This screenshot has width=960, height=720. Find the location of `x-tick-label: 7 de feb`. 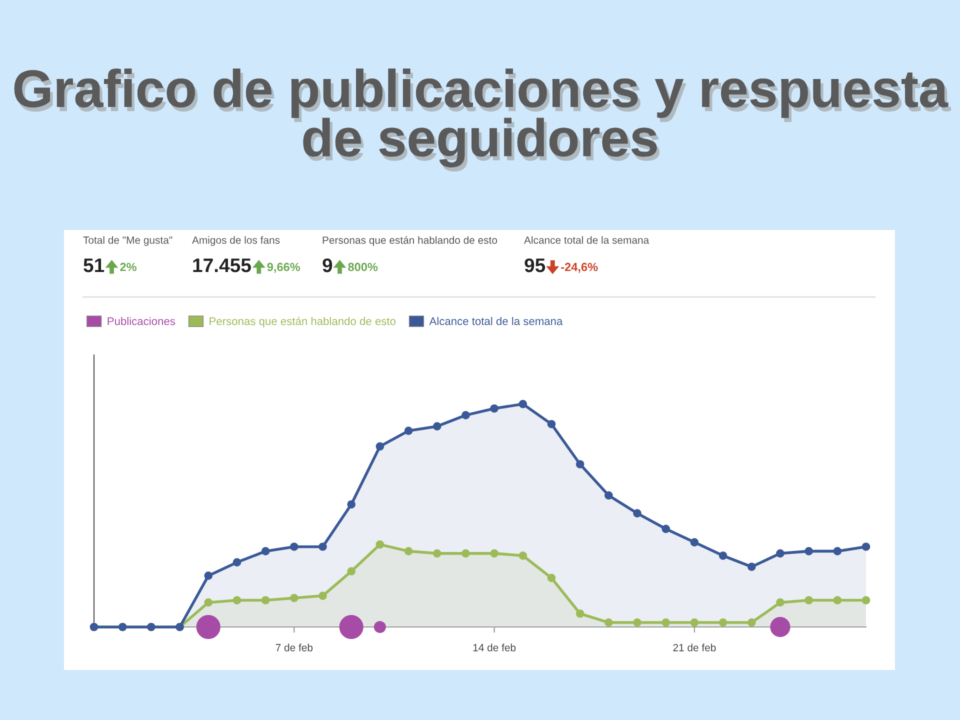

x-tick-label: 7 de feb is located at coordinates (294, 648).